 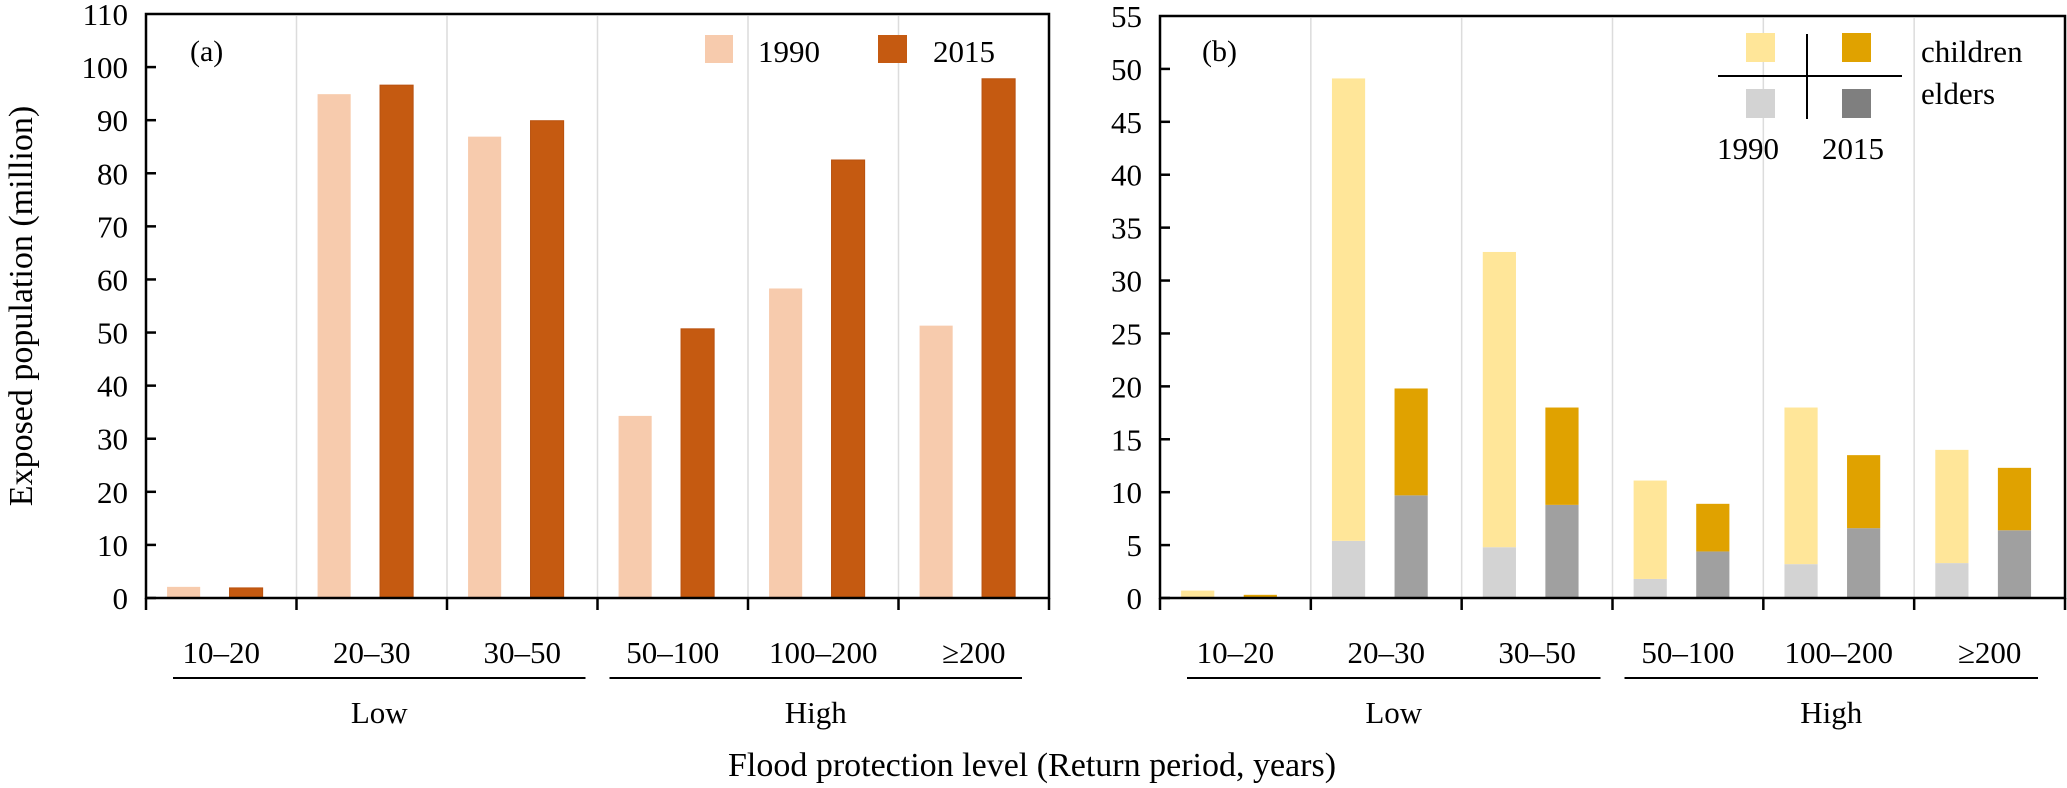 What do you see at coordinates (112, 120) in the screenshot?
I see `y-tick-label: 90` at bounding box center [112, 120].